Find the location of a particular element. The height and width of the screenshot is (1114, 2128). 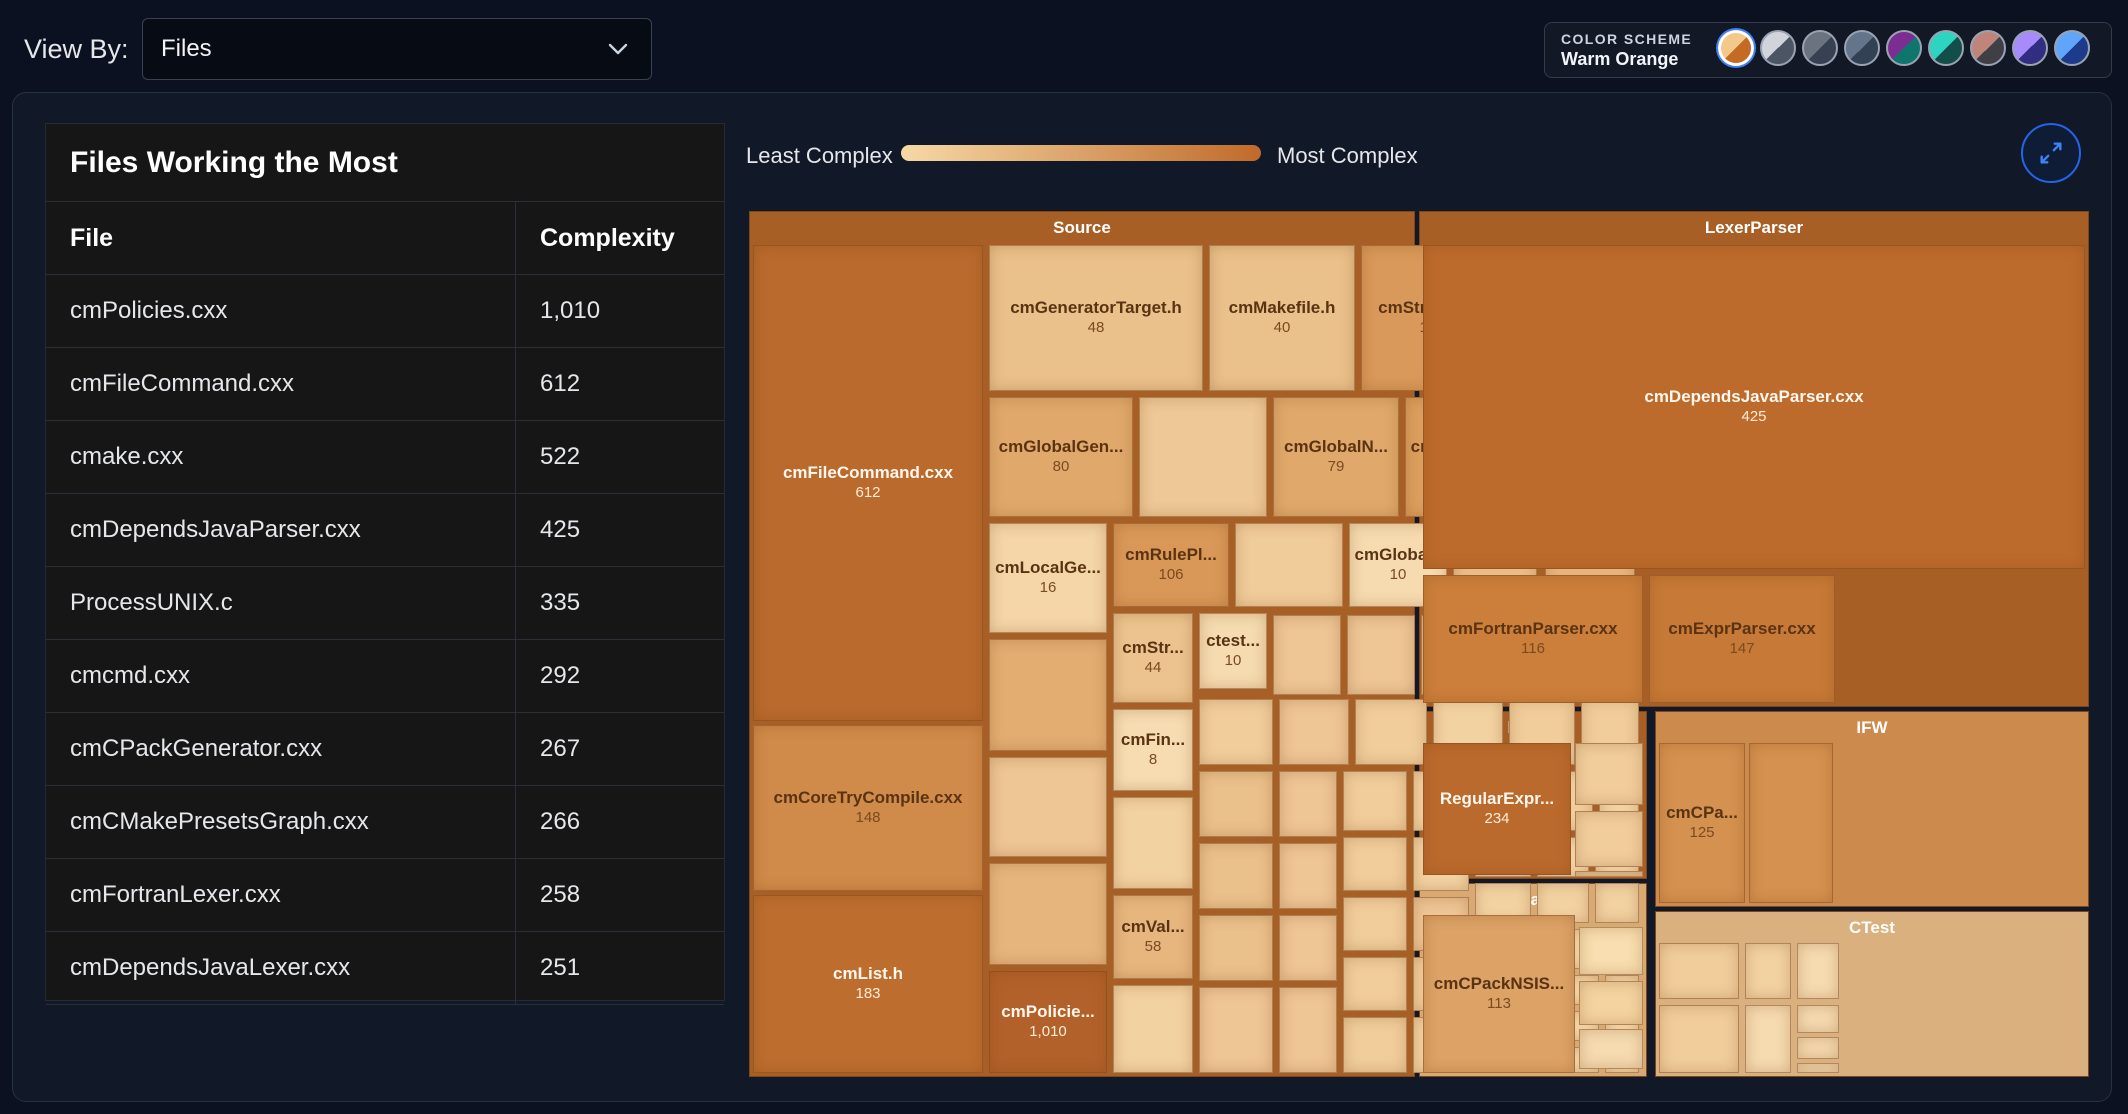

table-row: cmPolicies.cxx 1,010 is located at coordinates (385, 311).